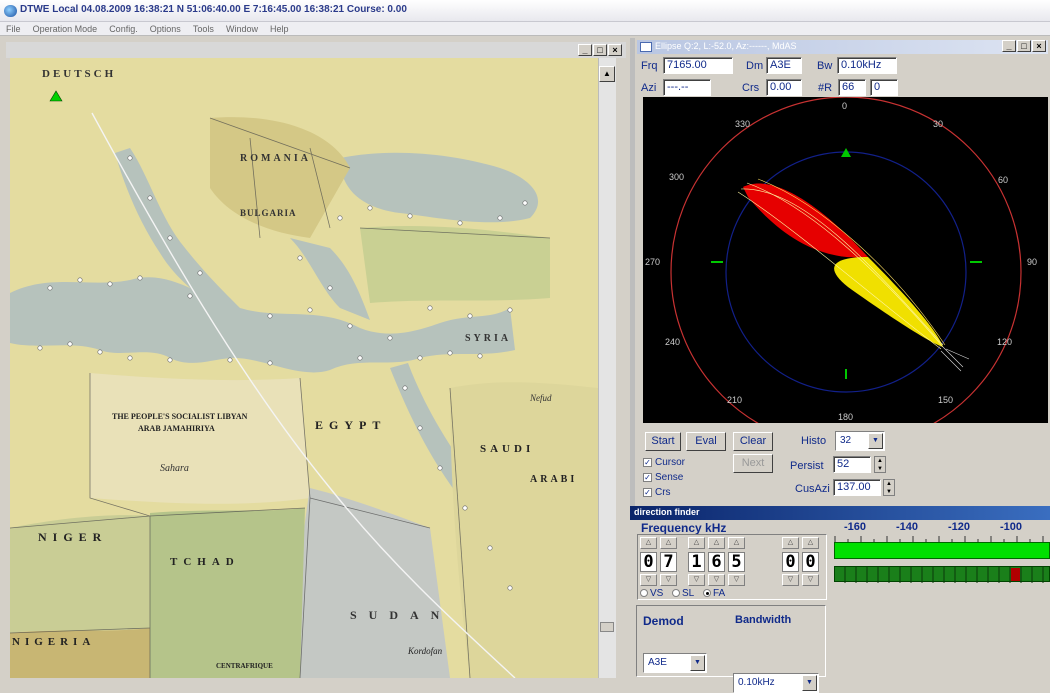  I want to click on ellipse-plot, so click(853, 275).